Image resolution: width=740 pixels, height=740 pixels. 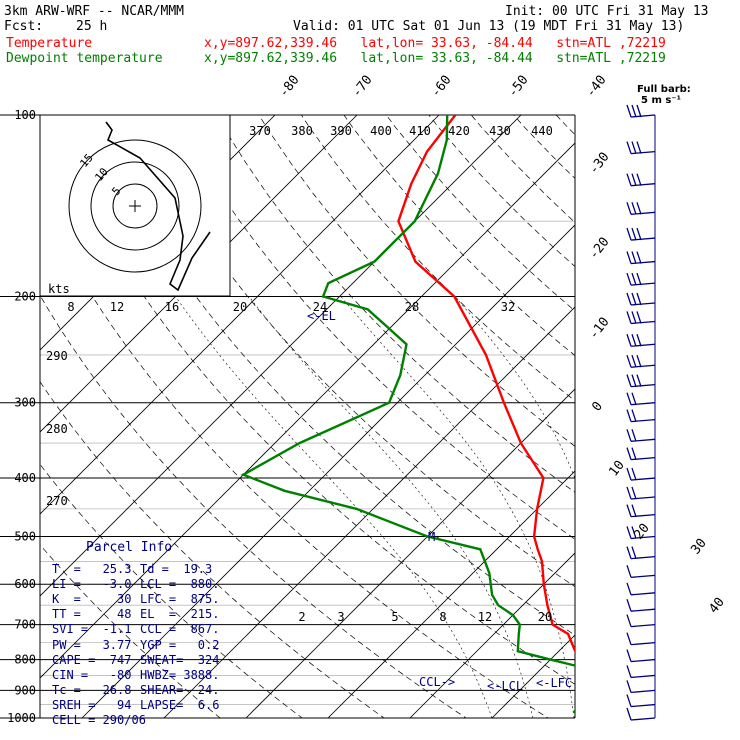 What do you see at coordinates (180, 689) in the screenshot?
I see `parcel-row-right: SHEAR= 24.` at bounding box center [180, 689].